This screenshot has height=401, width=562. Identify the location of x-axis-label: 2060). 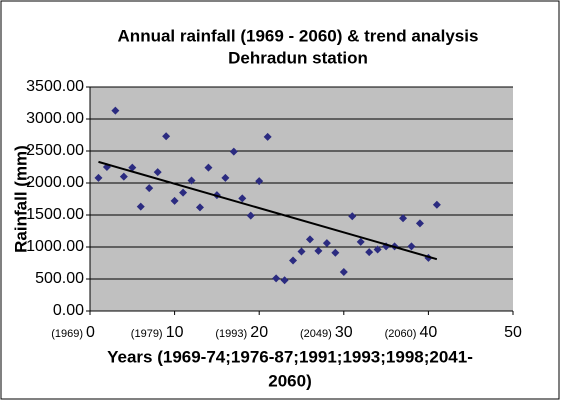
(289, 380).